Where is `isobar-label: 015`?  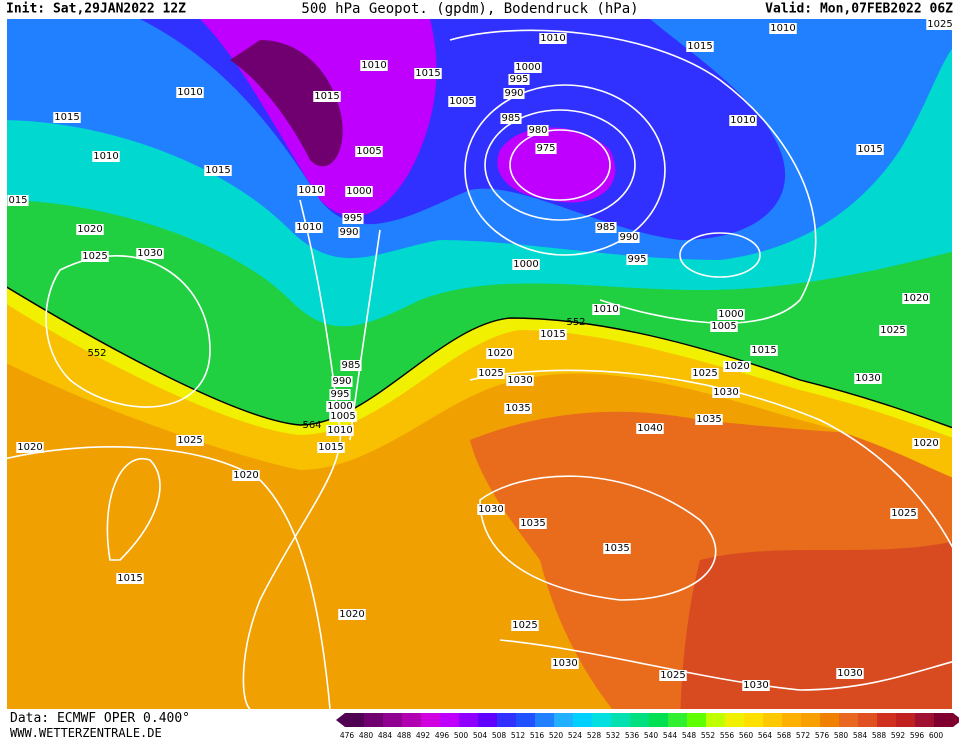 isobar-label: 015 is located at coordinates (17, 200).